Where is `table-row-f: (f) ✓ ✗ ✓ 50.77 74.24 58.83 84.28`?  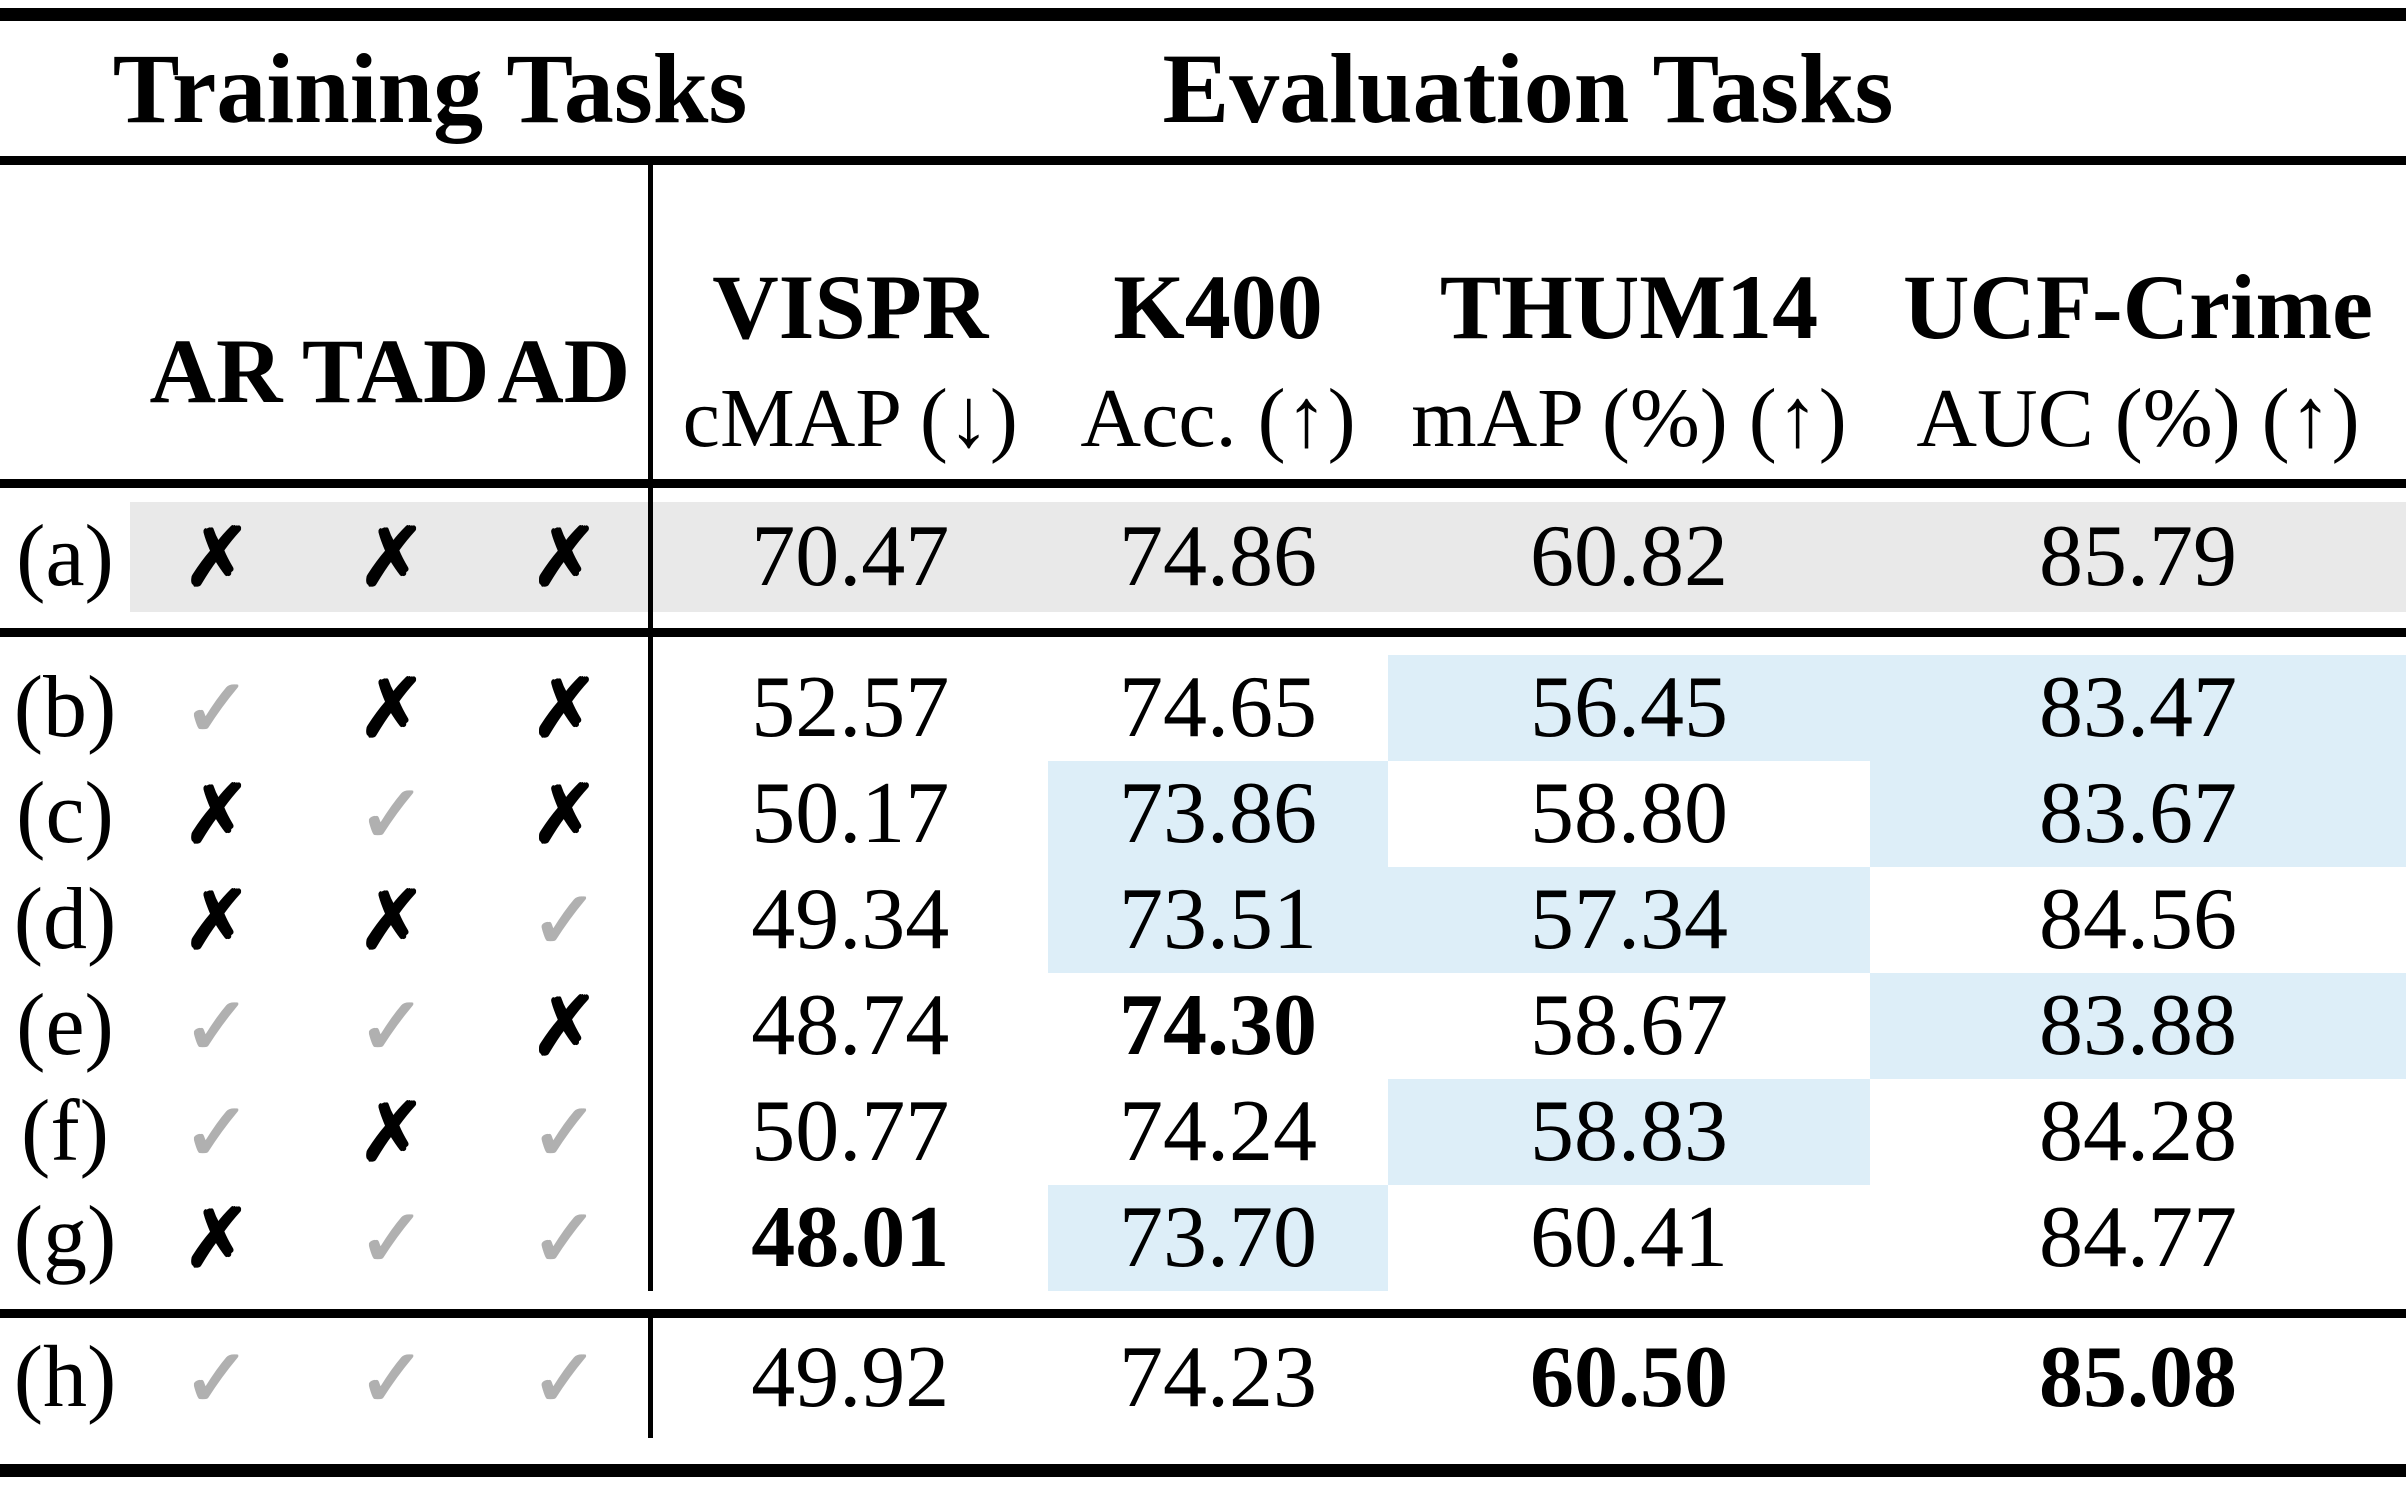
table-row-f: (f) ✓ ✗ ✓ 50.77 74.24 58.83 84.28 is located at coordinates (1203, 1132).